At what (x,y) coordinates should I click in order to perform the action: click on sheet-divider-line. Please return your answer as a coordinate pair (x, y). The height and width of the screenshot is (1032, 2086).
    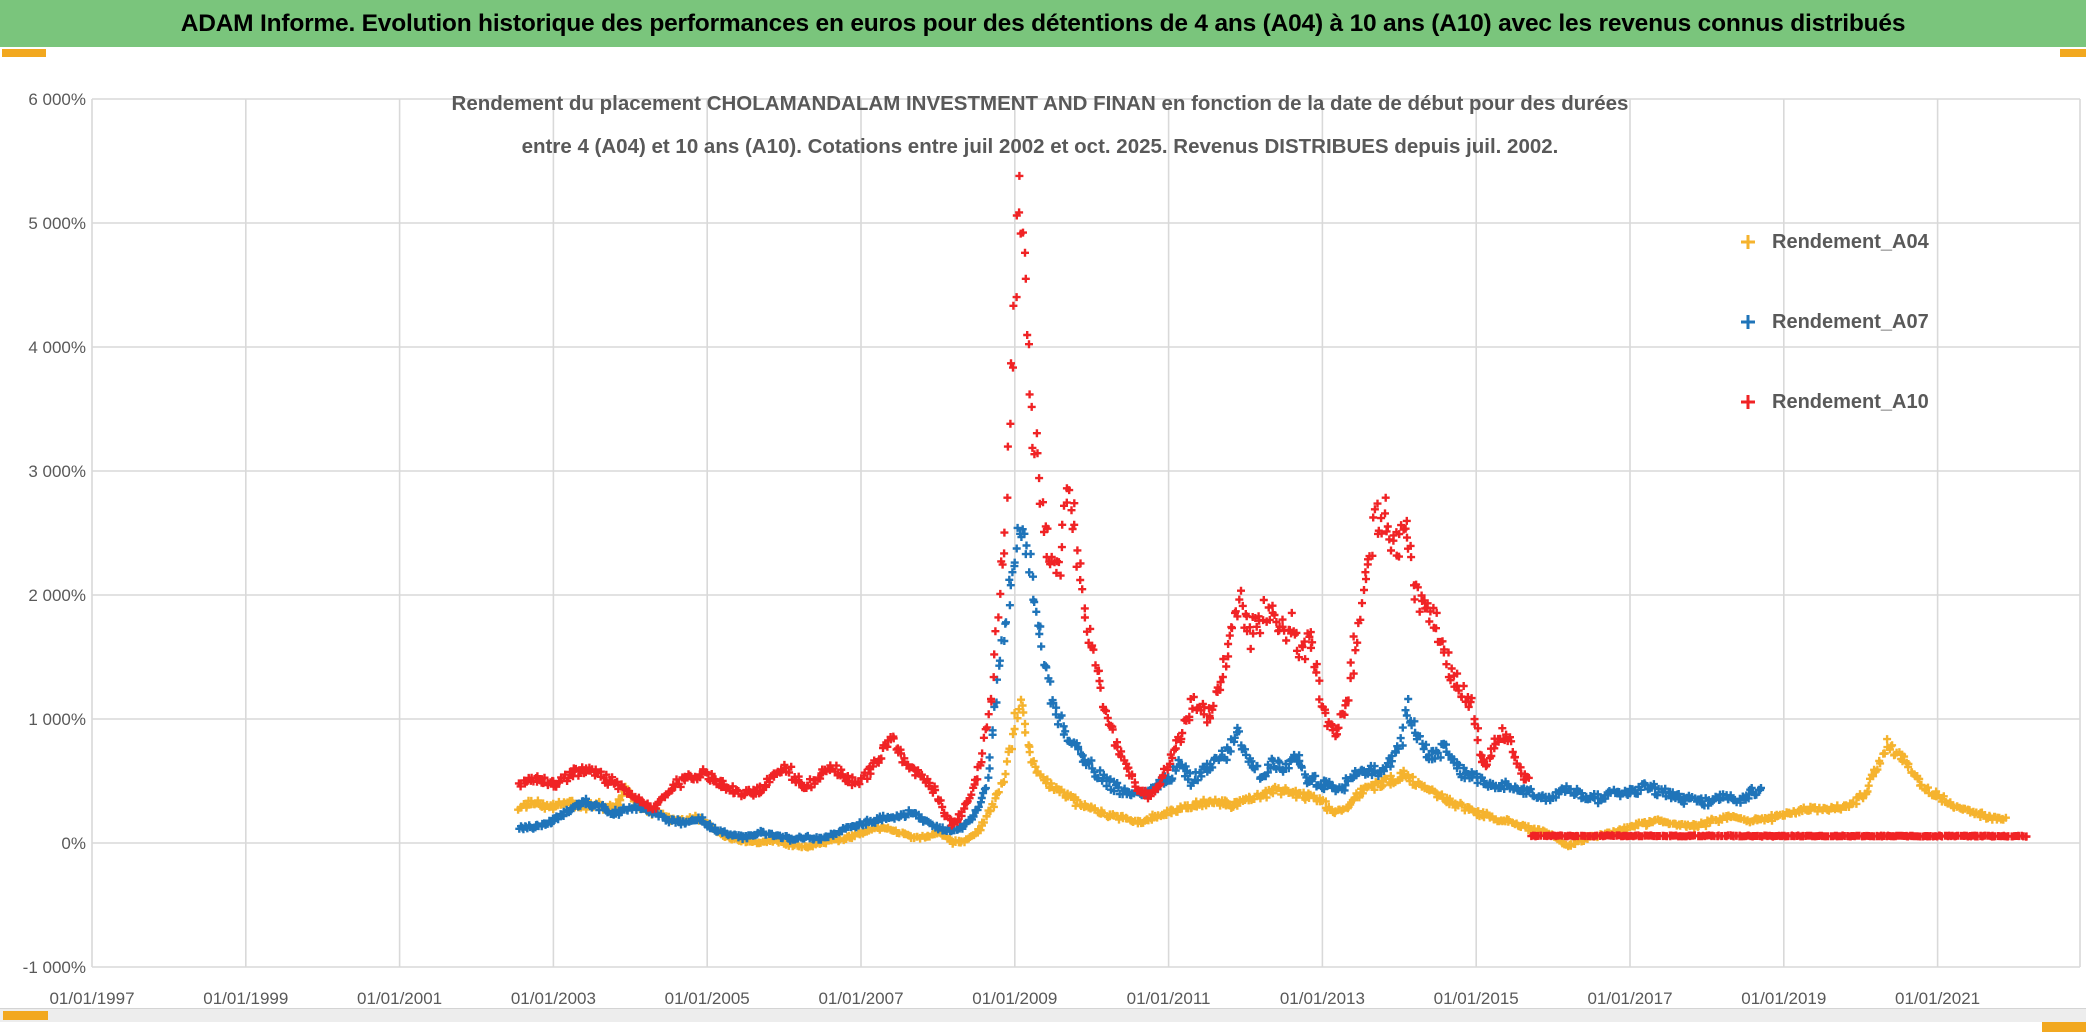
    Looking at the image, I should click on (1043, 1008).